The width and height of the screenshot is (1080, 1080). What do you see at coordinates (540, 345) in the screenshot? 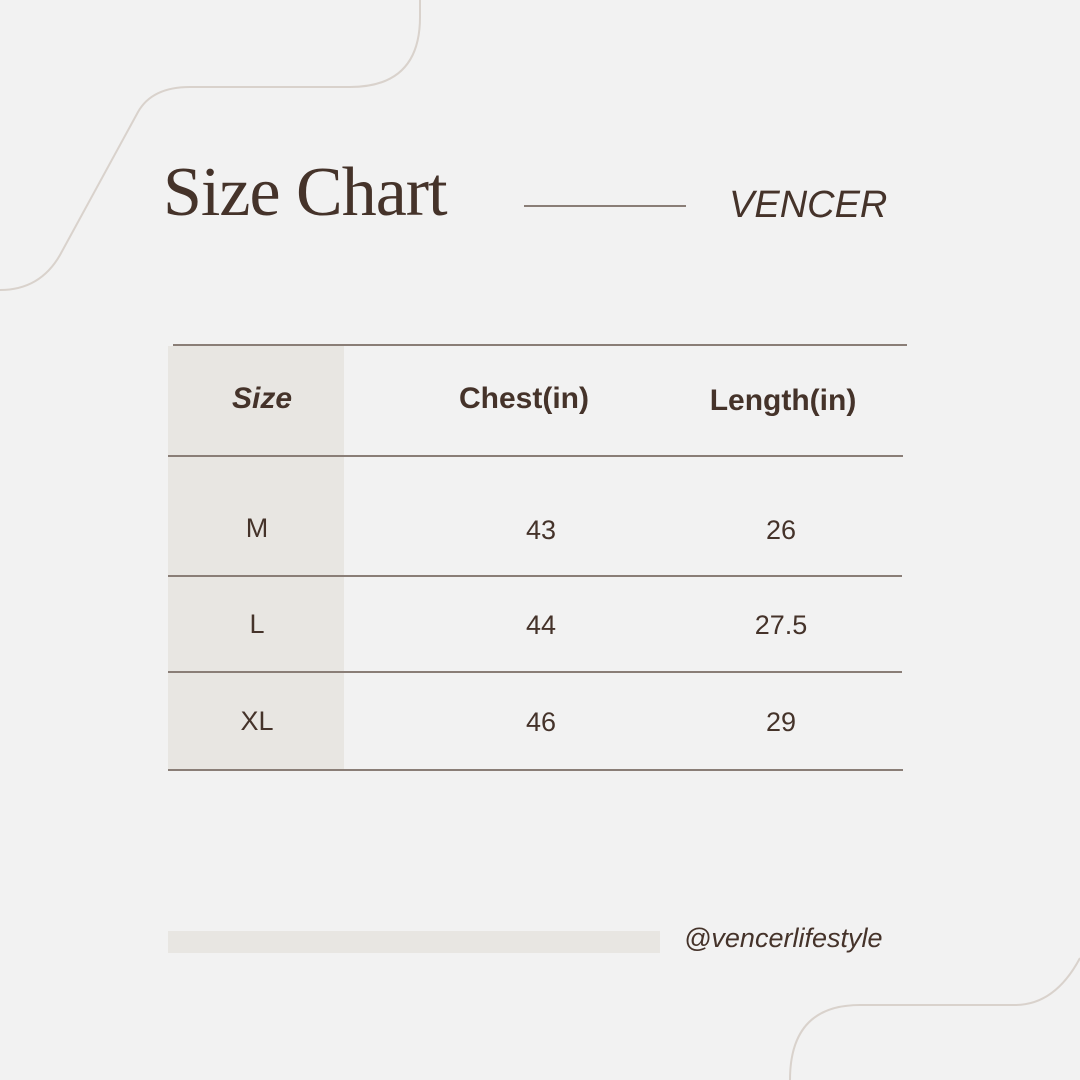
I see `table-rule-top` at bounding box center [540, 345].